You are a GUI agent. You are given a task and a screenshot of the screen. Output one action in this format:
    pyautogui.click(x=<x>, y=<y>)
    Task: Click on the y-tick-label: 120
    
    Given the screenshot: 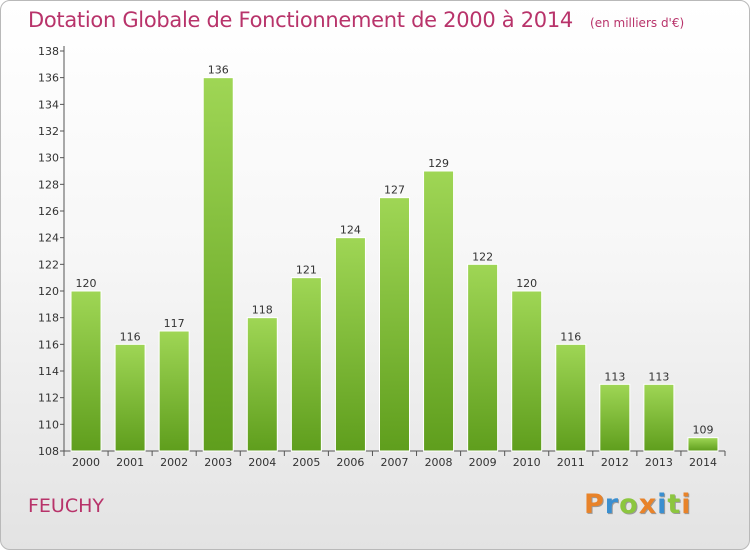 What is the action you would take?
    pyautogui.click(x=48, y=291)
    